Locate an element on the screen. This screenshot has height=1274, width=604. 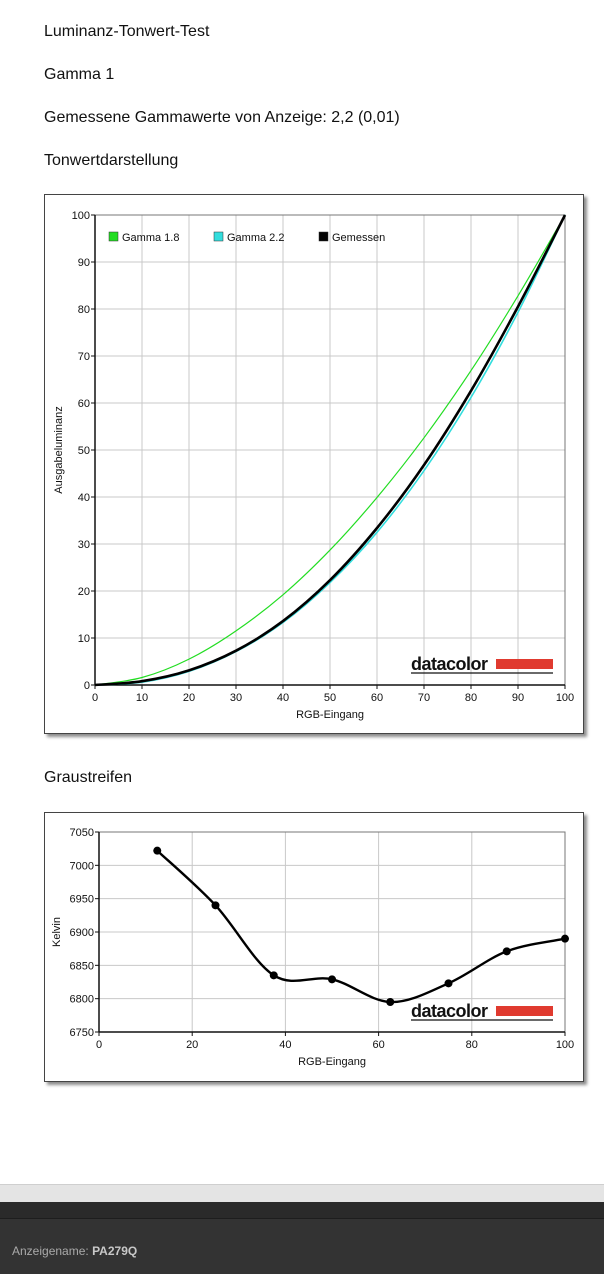
bottom-divider is located at coordinates (302, 1193).